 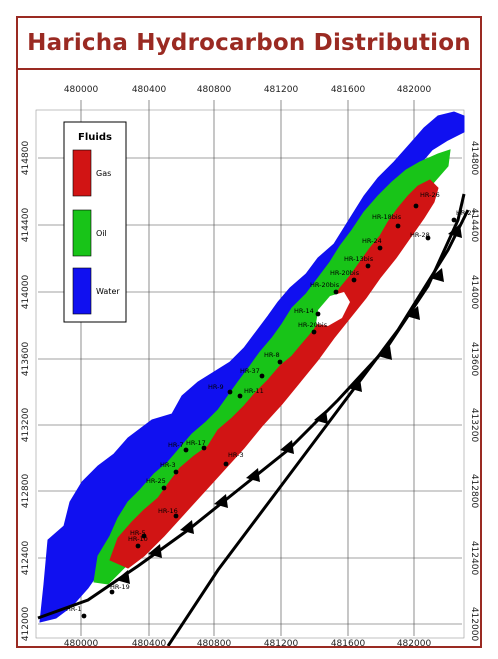 What do you see at coordinates (430, 195) in the screenshot?
I see `well-label: HR-26` at bounding box center [430, 195].